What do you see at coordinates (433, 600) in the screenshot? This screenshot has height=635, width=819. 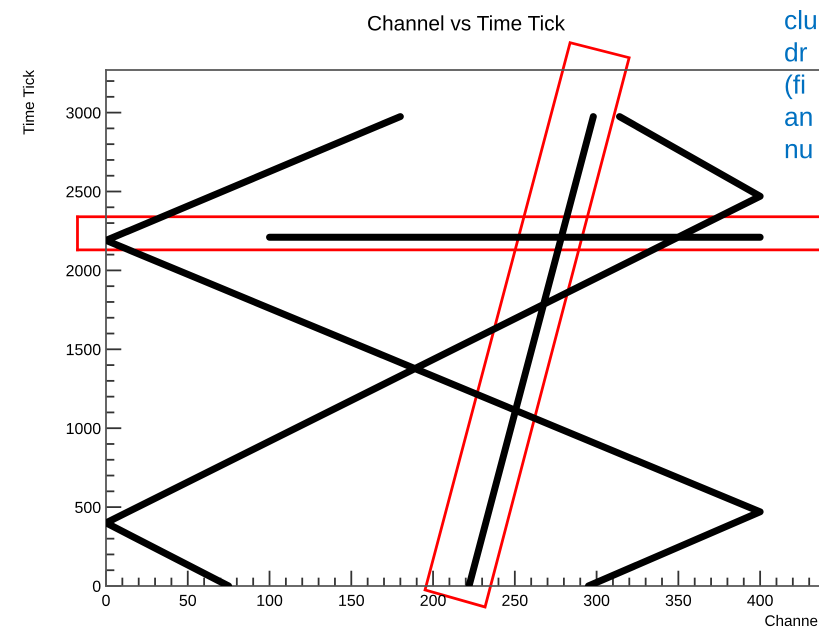 I see `x-tick-label: 200` at bounding box center [433, 600].